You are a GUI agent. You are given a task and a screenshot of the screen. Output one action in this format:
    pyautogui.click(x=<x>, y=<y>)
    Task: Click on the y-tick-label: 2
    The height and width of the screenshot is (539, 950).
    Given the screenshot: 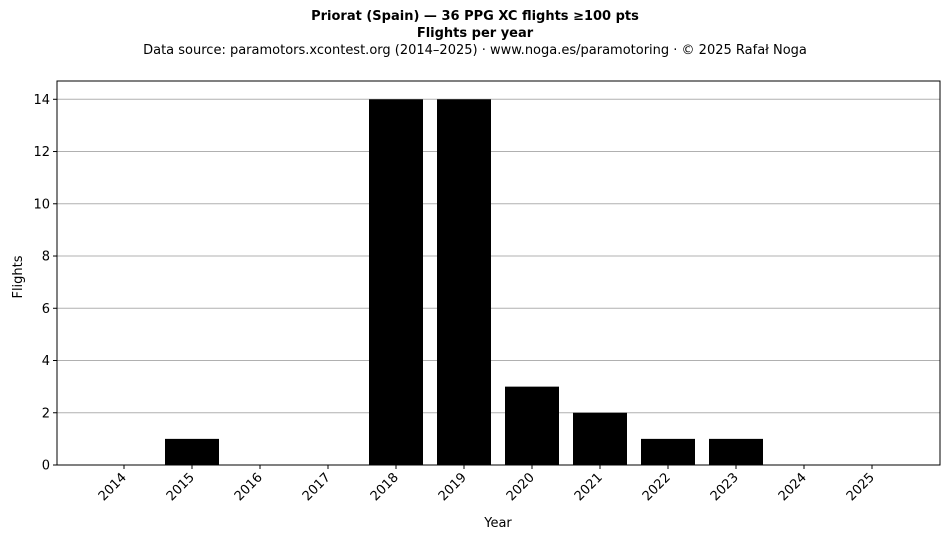 What is the action you would take?
    pyautogui.click(x=46, y=413)
    